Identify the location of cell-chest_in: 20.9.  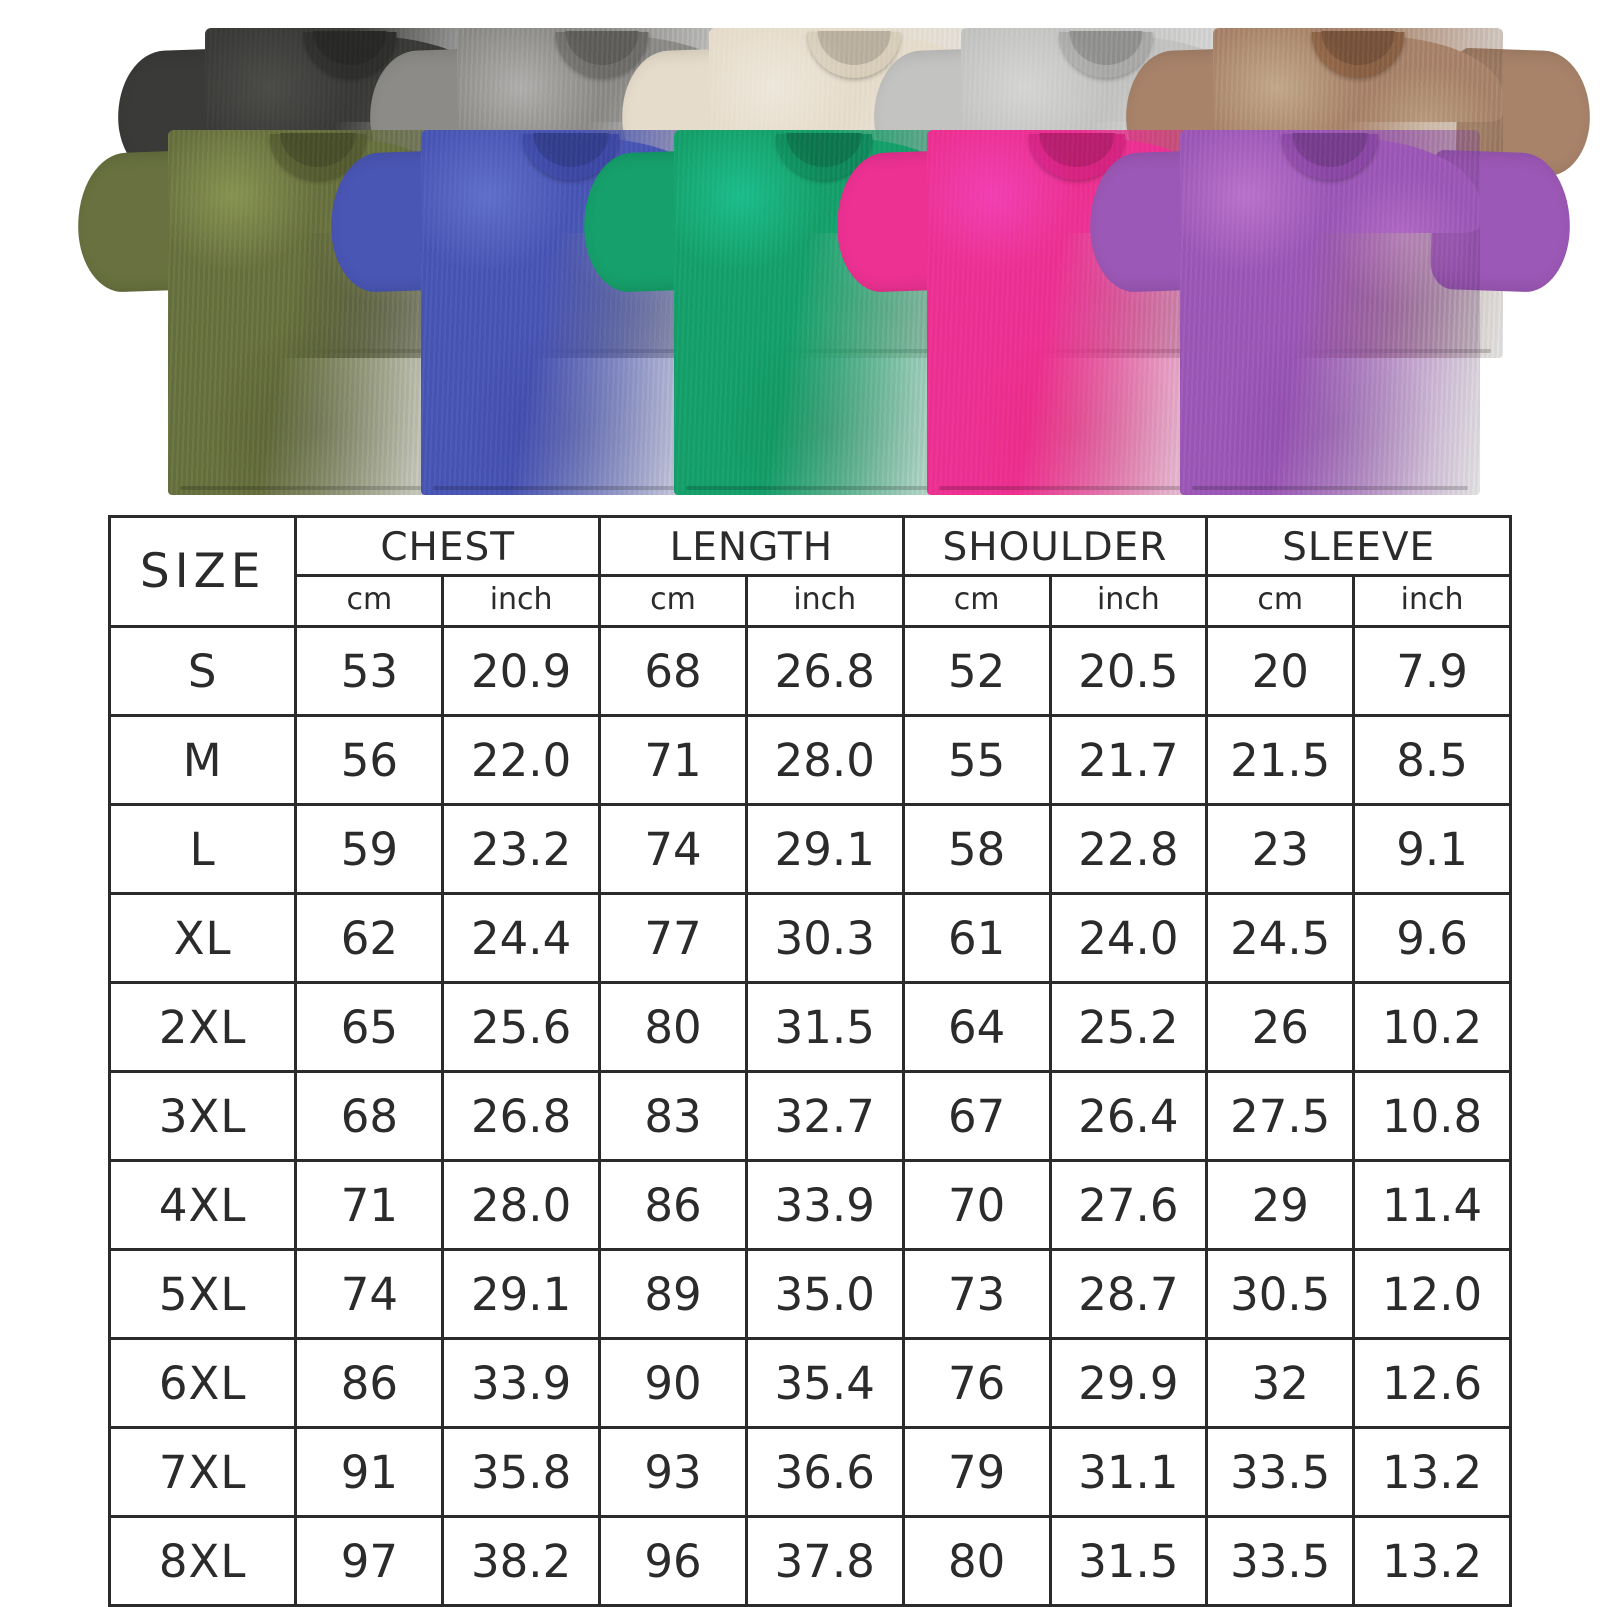
(521, 671).